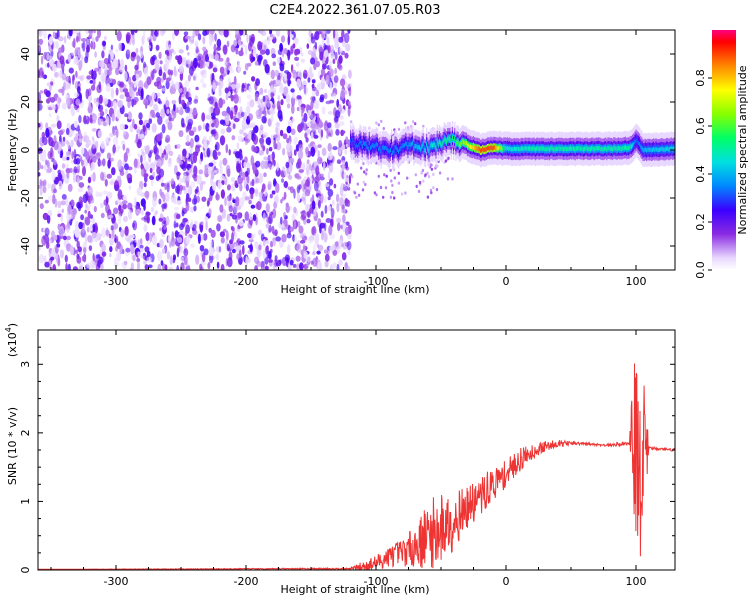 The image size is (750, 600). What do you see at coordinates (25, 102) in the screenshot?
I see `spectrogram-ytick-label: 20` at bounding box center [25, 102].